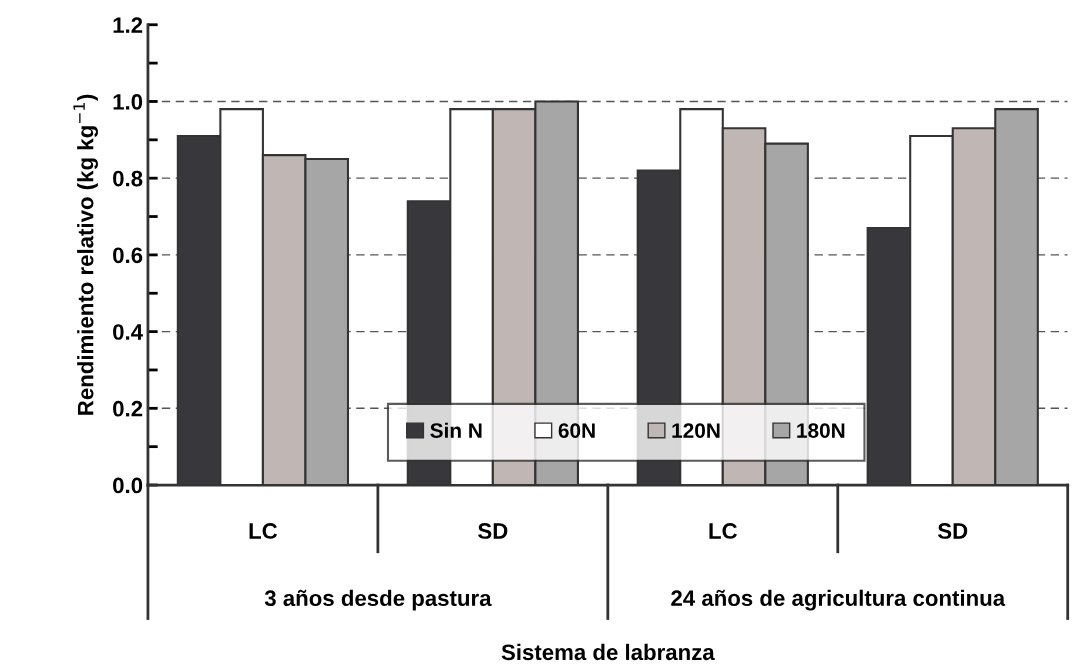 The height and width of the screenshot is (669, 1072). I want to click on legend-label: 180N, so click(821, 430).